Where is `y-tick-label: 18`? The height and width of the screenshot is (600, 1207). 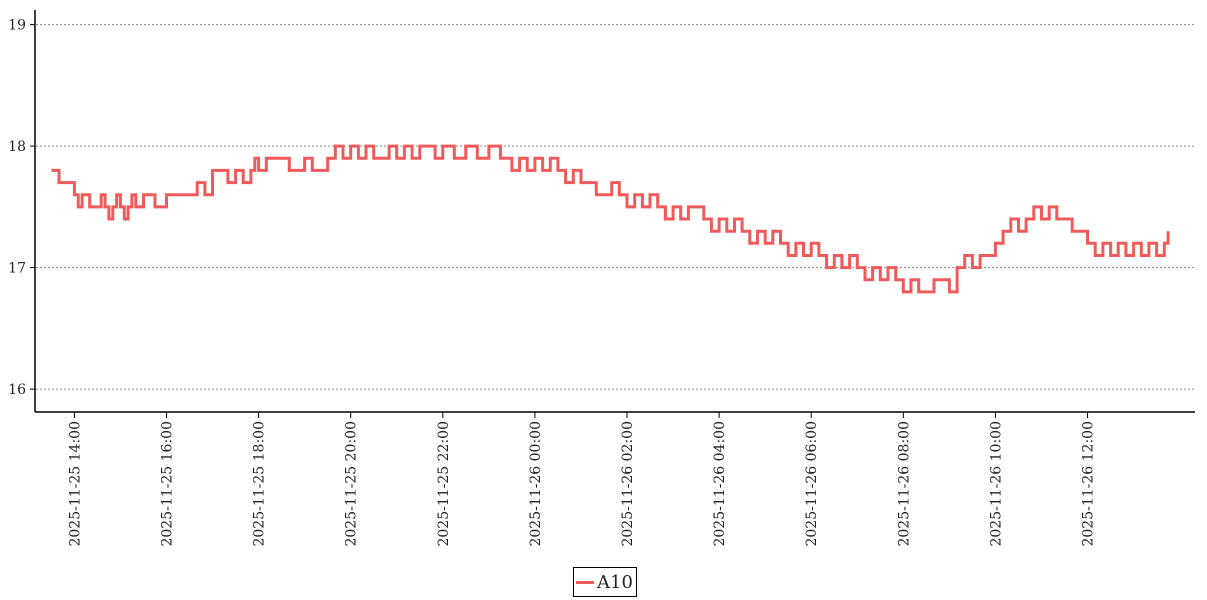
y-tick-label: 18 is located at coordinates (17, 147).